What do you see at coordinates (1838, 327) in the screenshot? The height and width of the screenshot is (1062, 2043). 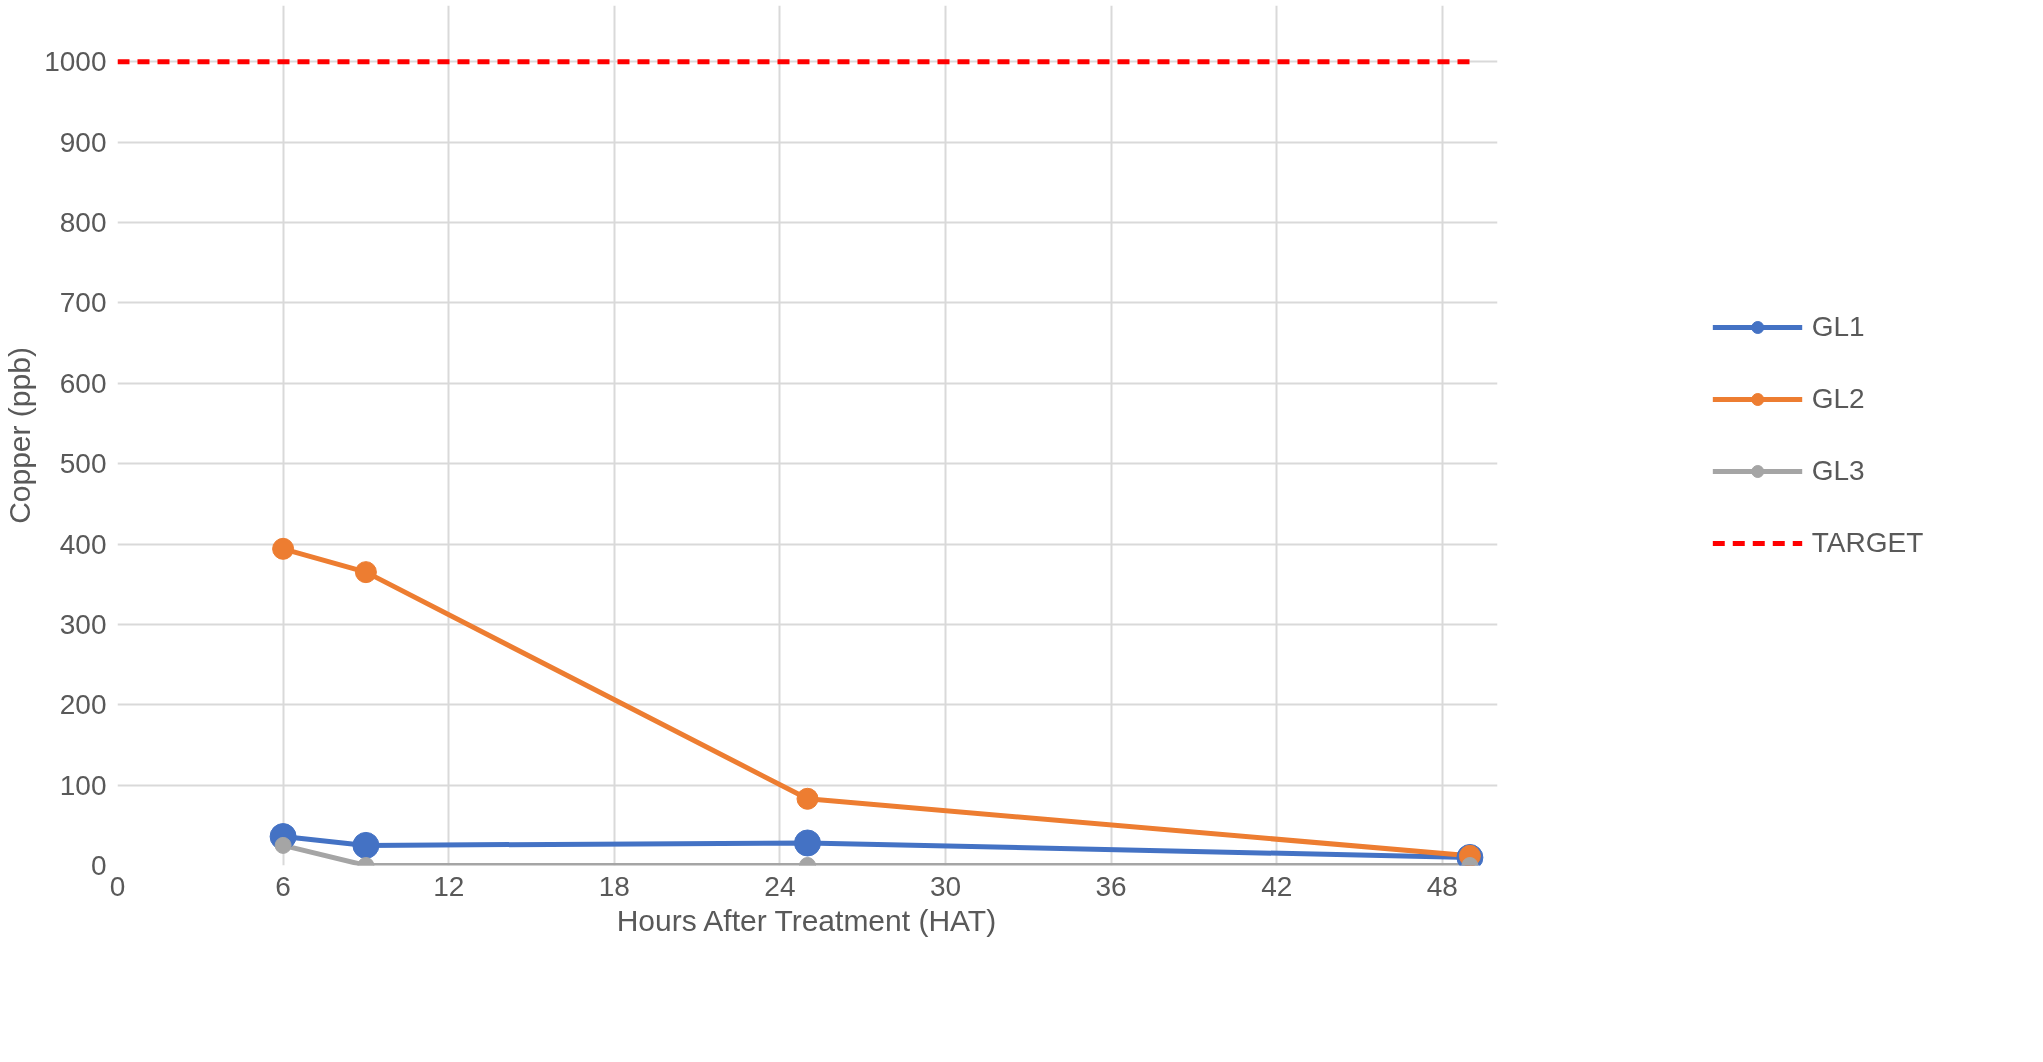 I see `legend-label: GL1` at bounding box center [1838, 327].